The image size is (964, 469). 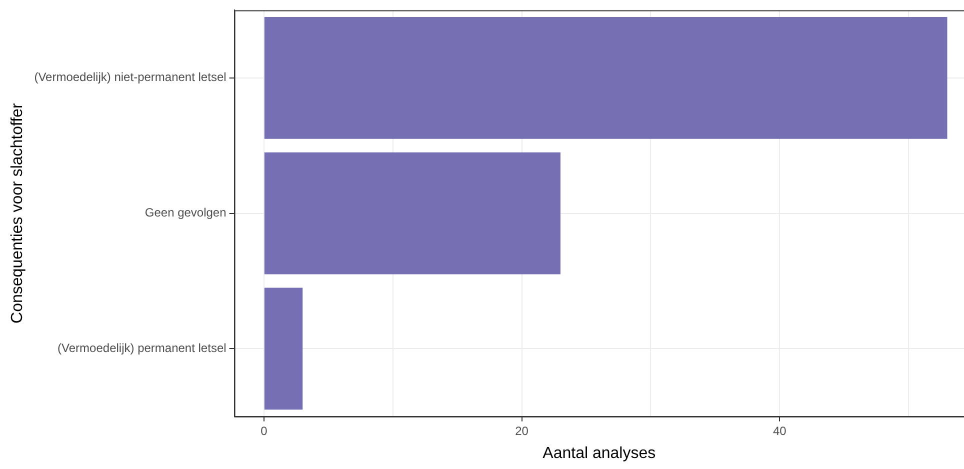 What do you see at coordinates (599, 453) in the screenshot?
I see `x-axis-title: Aantal analyses` at bounding box center [599, 453].